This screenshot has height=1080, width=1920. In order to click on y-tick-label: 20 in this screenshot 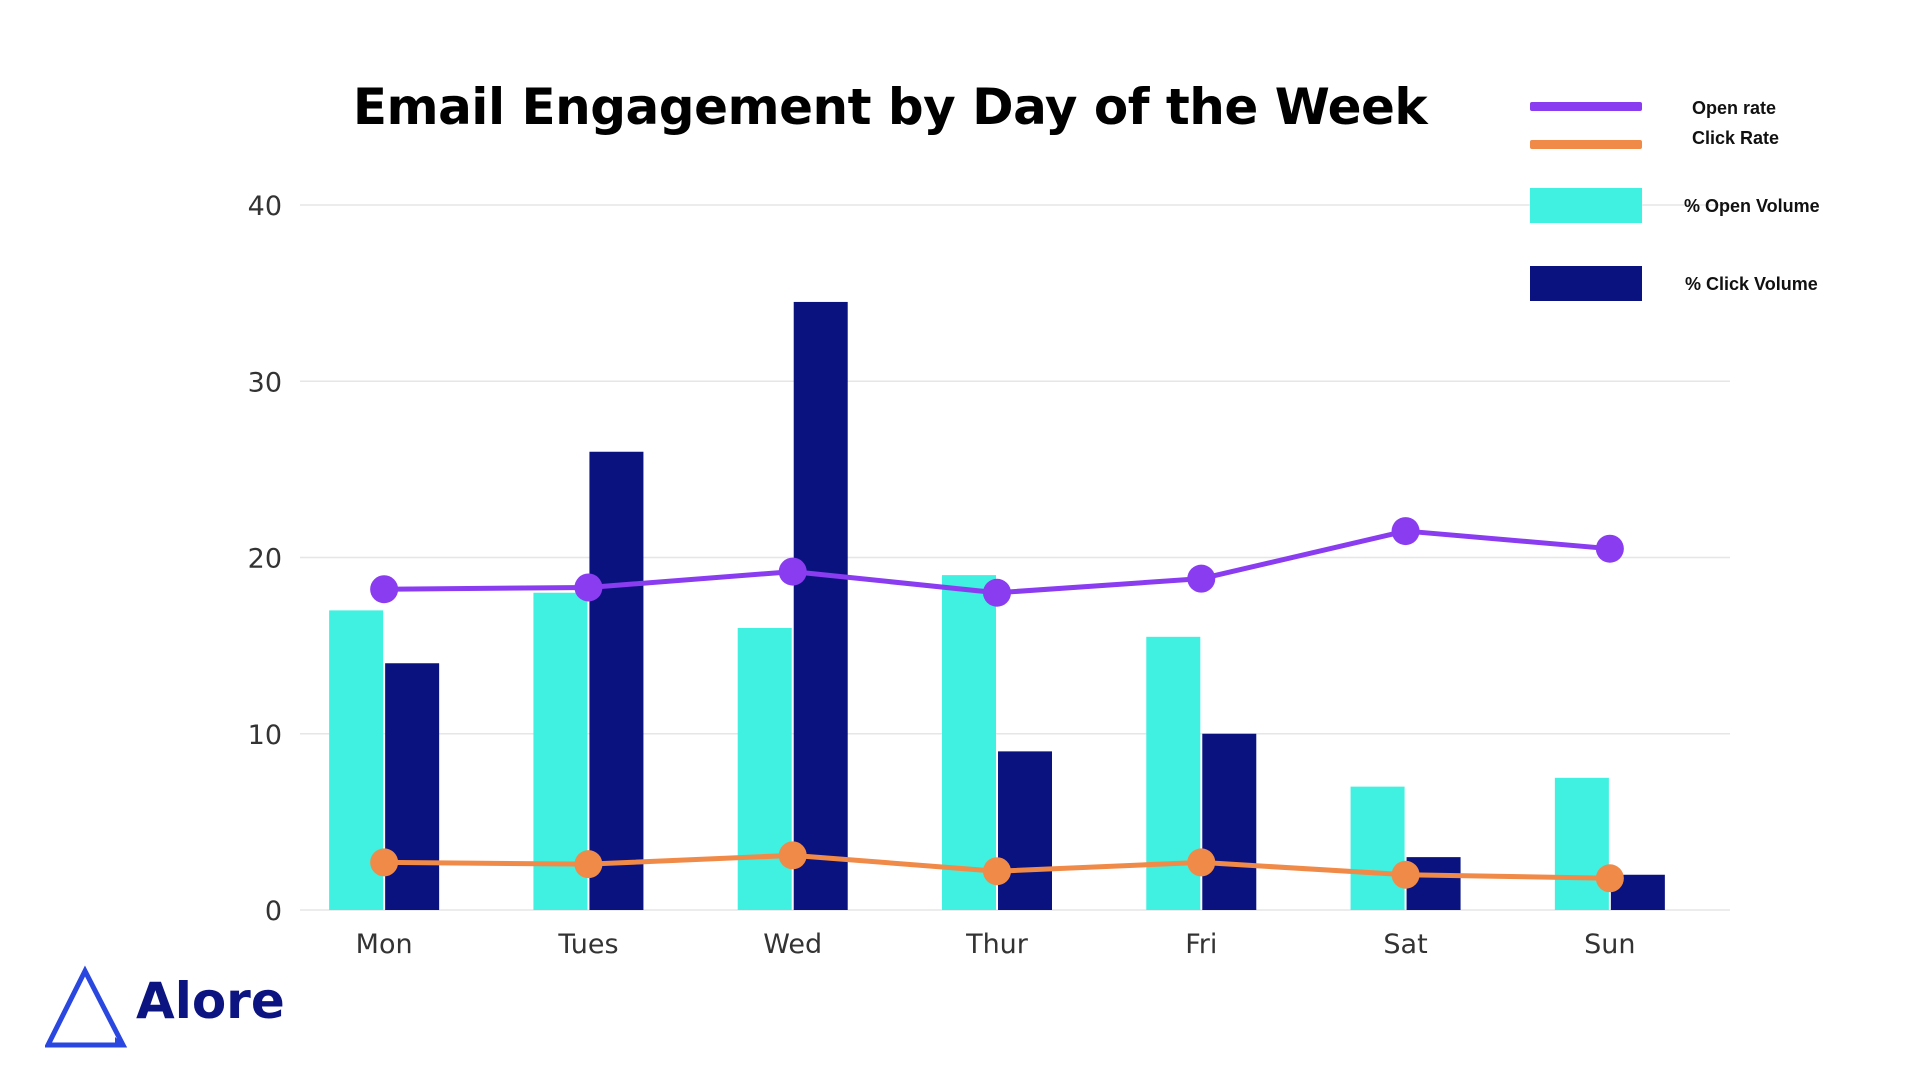, I will do `click(265, 559)`.